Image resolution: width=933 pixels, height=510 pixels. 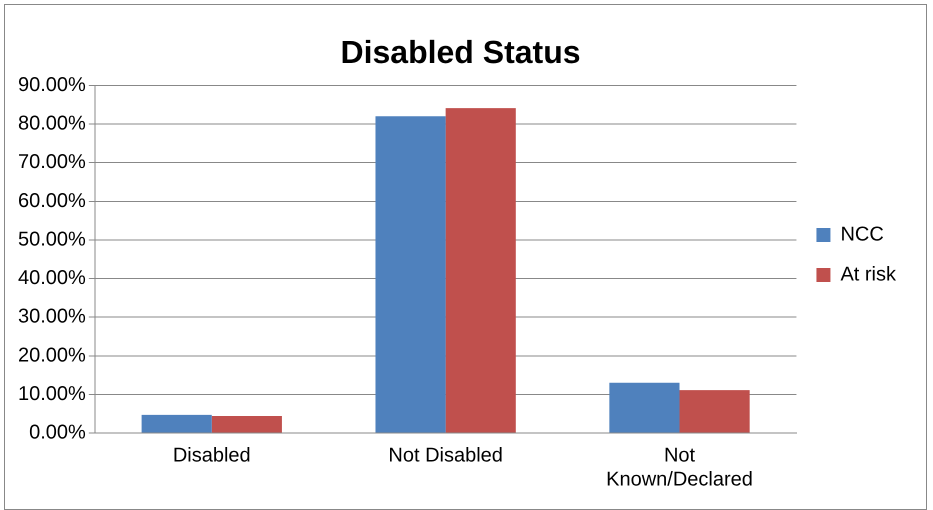 What do you see at coordinates (52, 123) in the screenshot?
I see `y-tick-label: 80.00%` at bounding box center [52, 123].